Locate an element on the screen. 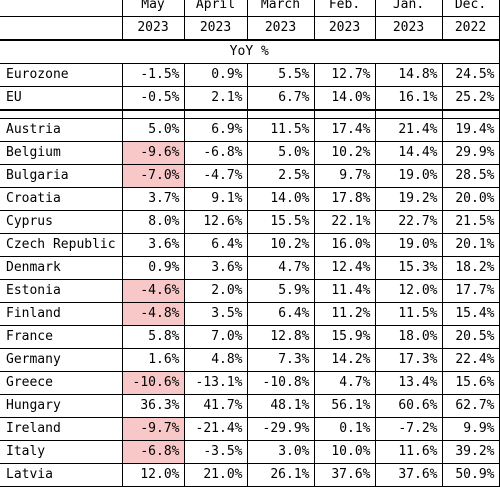 The width and height of the screenshot is (500, 487). value-cell: -1.5% is located at coordinates (153, 75).